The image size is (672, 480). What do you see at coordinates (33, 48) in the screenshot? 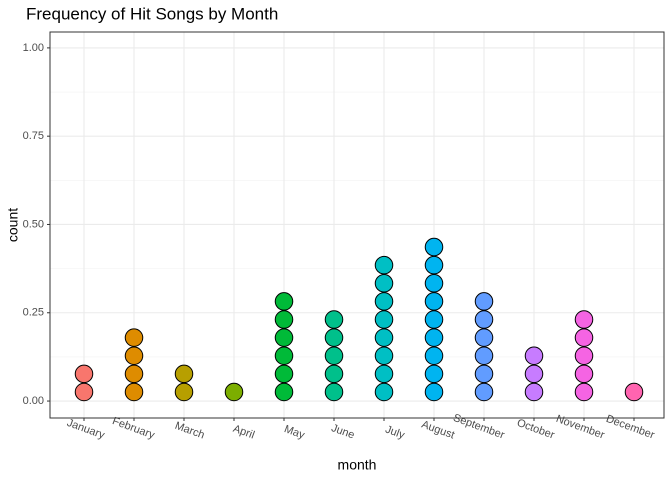
I see `y-tick-label: 1.00` at bounding box center [33, 48].